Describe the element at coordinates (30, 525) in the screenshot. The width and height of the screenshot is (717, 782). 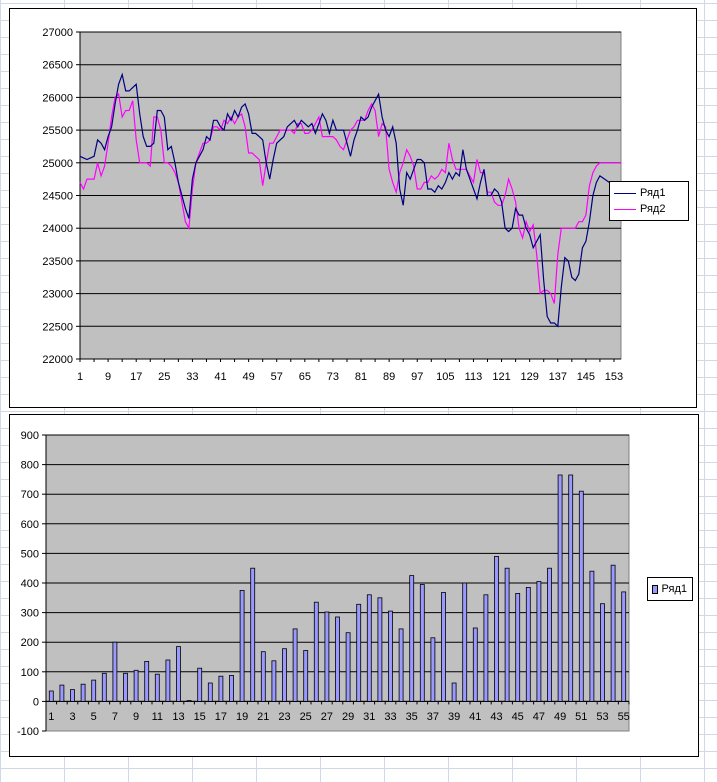
I see `y-tick-label: 600` at that location.